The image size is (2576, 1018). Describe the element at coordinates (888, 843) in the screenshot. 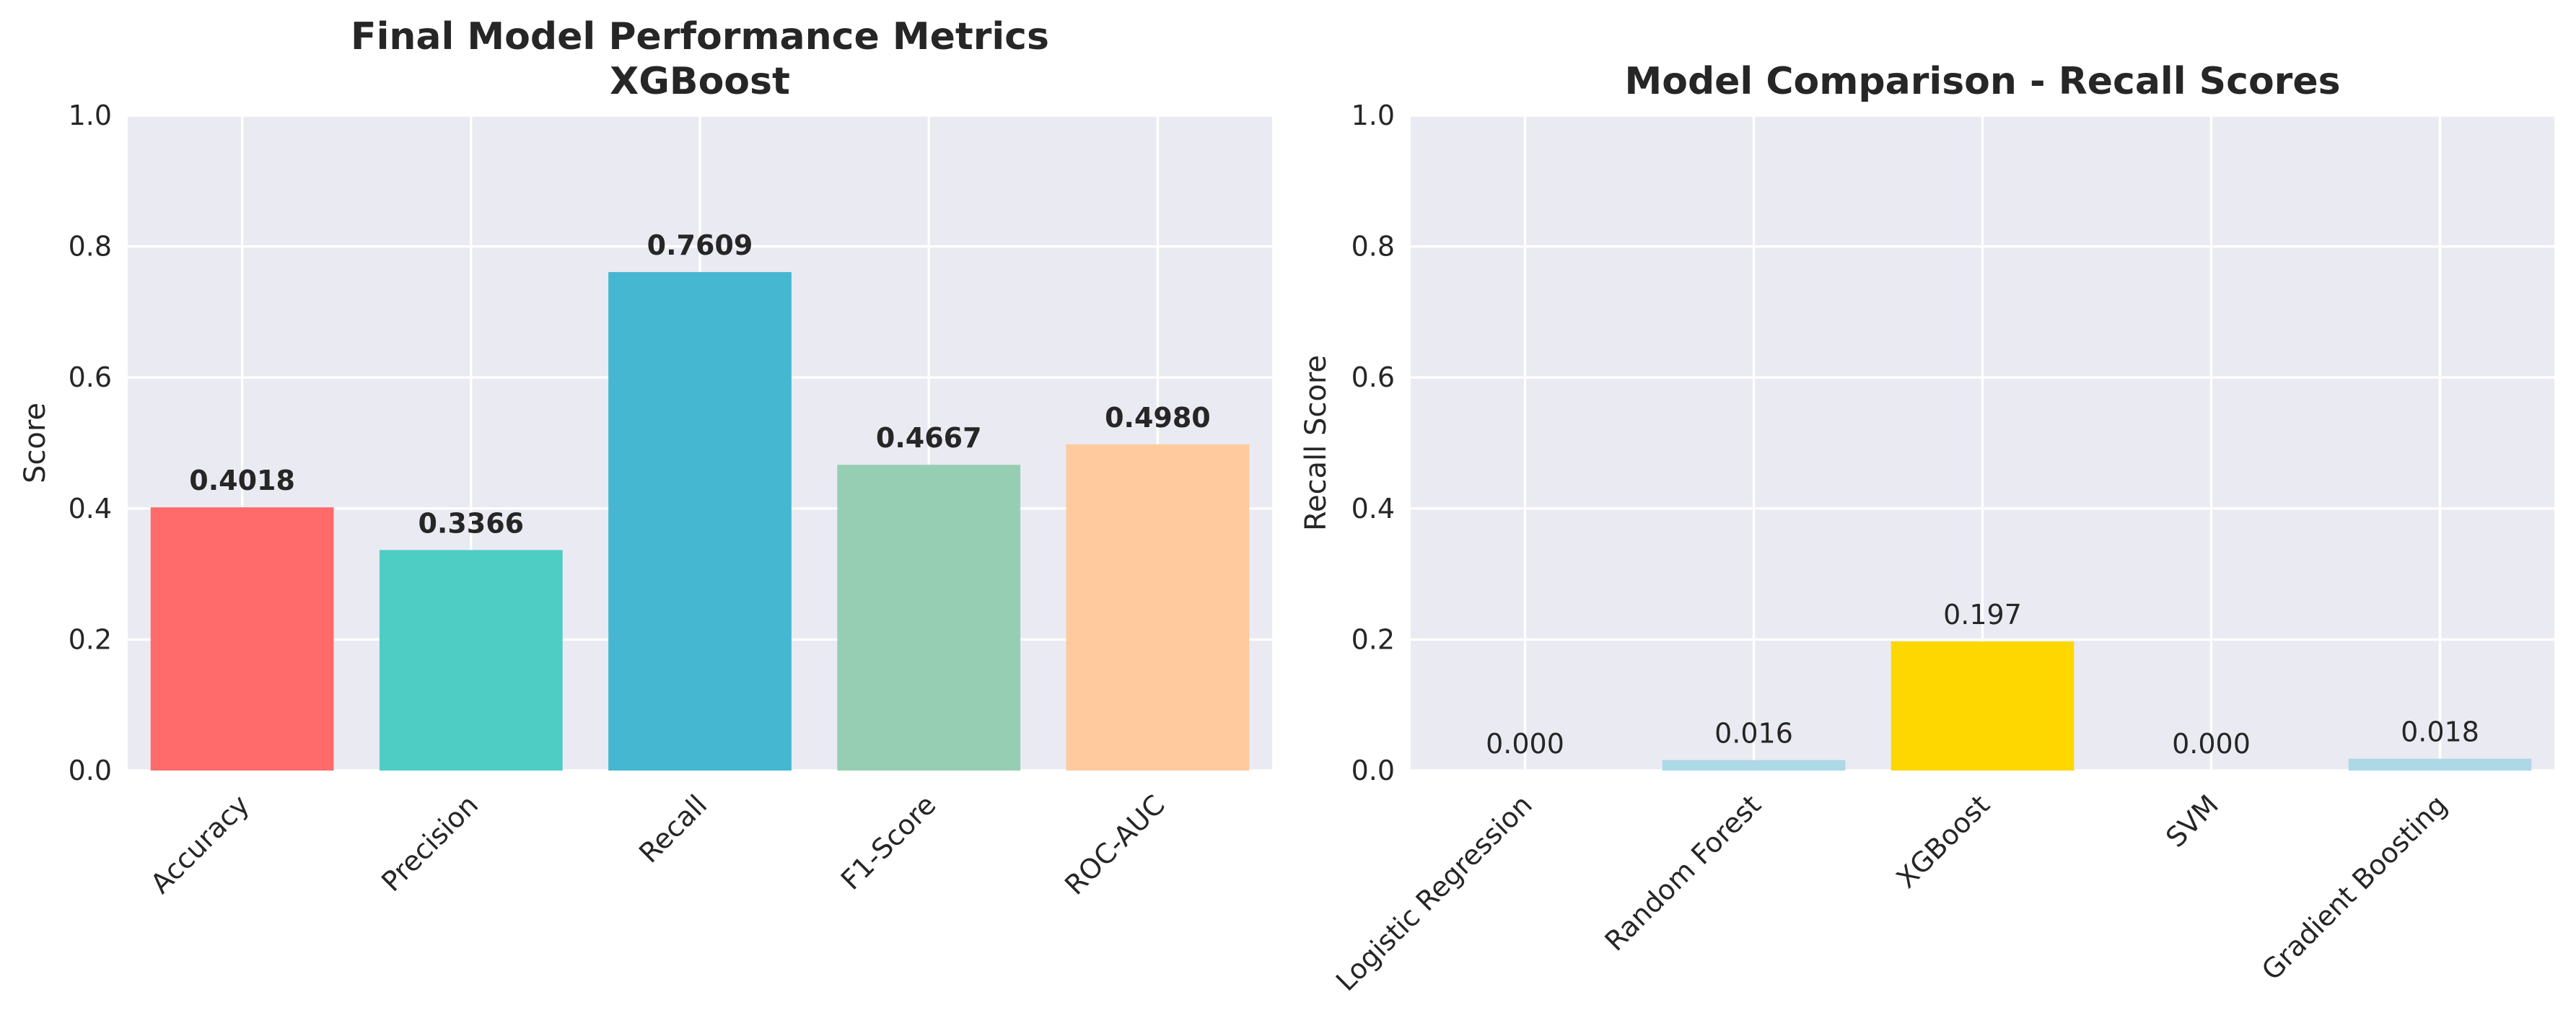

I see `x-tick-label: F1-Score` at that location.